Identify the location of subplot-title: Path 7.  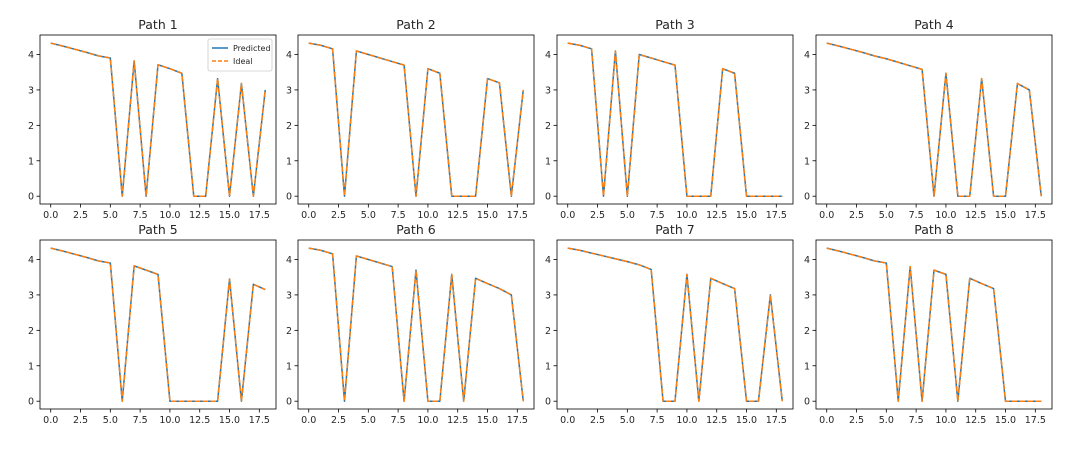
(674, 229).